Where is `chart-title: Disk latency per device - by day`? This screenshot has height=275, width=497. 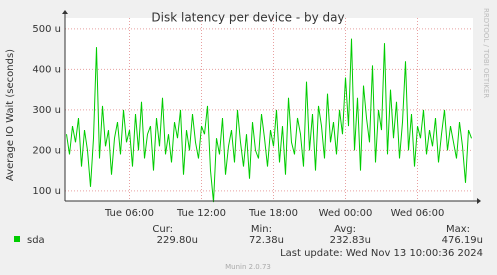
chart-title: Disk latency per device - by day is located at coordinates (247, 18).